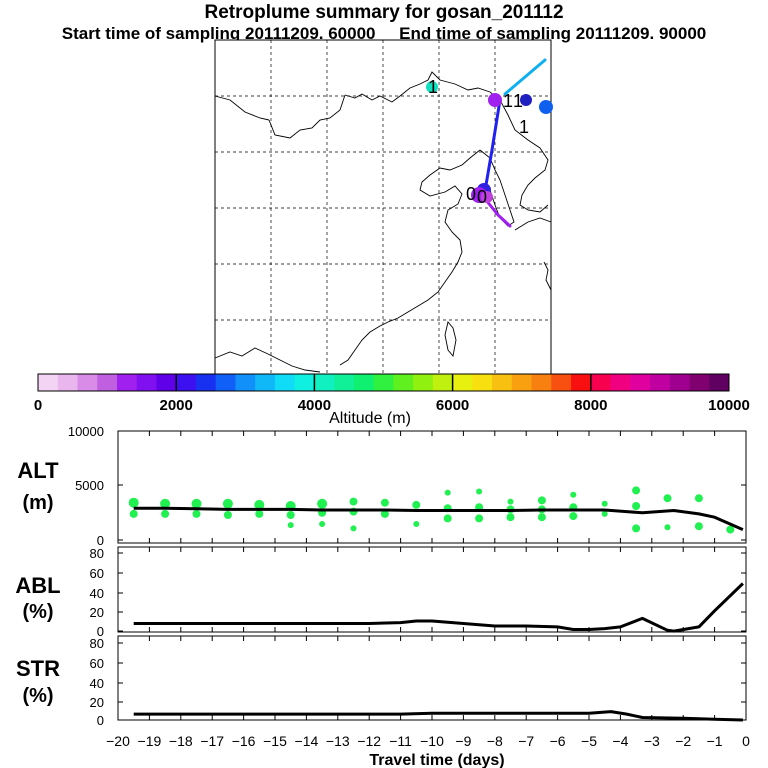  Describe the element at coordinates (471, 194) in the screenshot. I see `trajectory-label: 0` at that location.